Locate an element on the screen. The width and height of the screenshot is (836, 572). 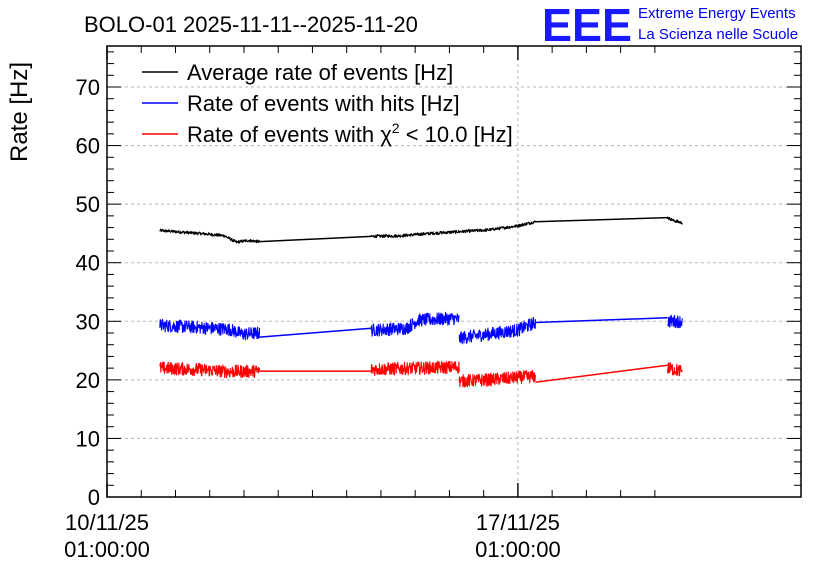
x-tick-time-1: 01:00:00 is located at coordinates (518, 549).